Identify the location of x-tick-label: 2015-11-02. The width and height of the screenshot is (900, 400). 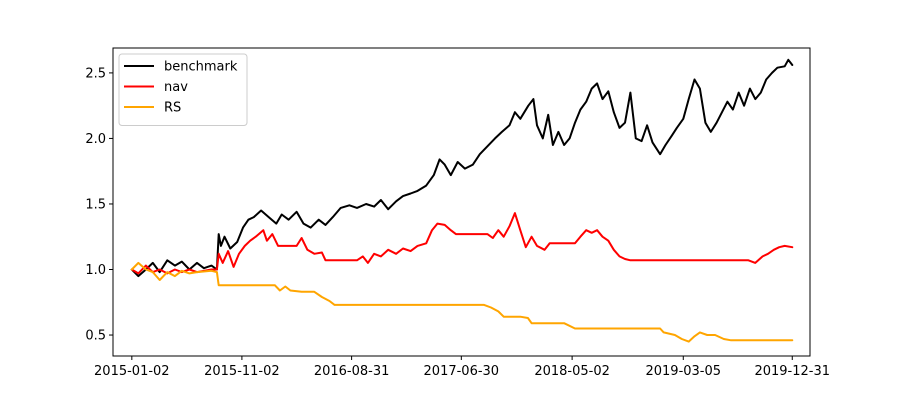
(242, 371).